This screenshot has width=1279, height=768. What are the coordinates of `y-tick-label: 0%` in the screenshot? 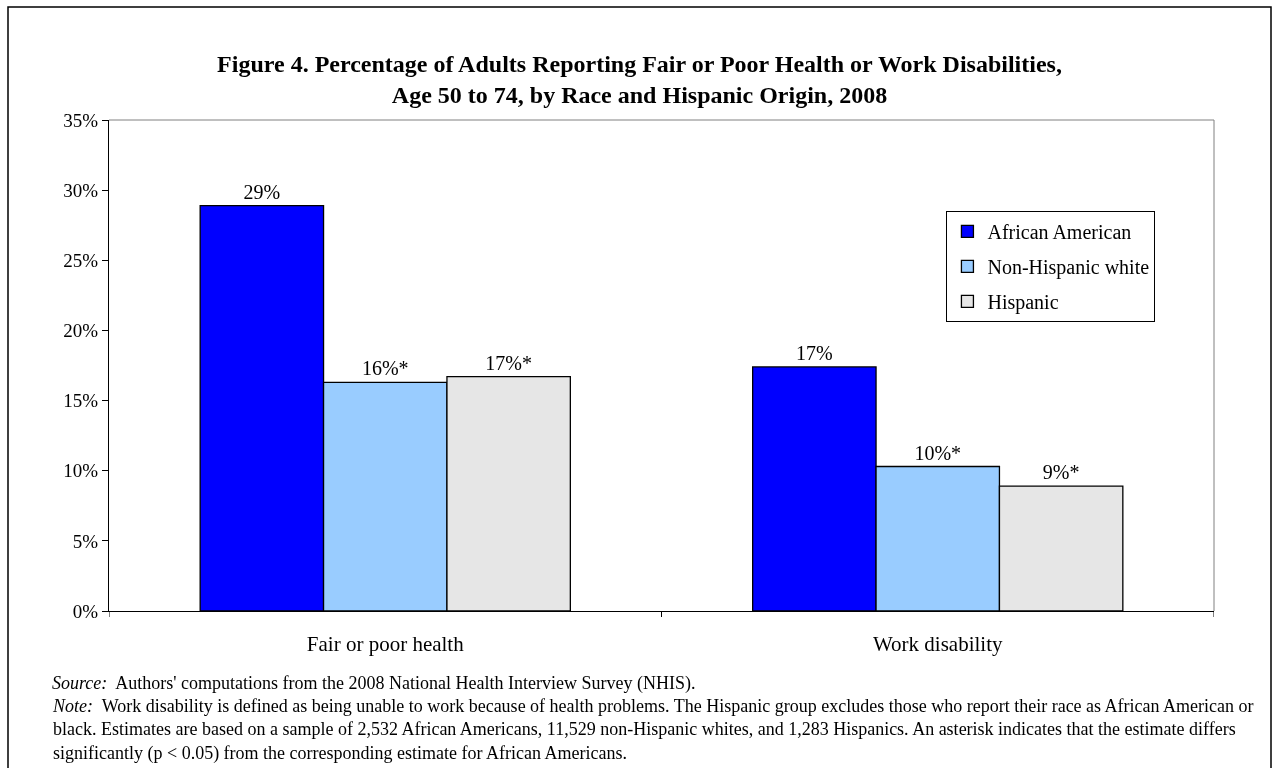 It's located at (85, 611).